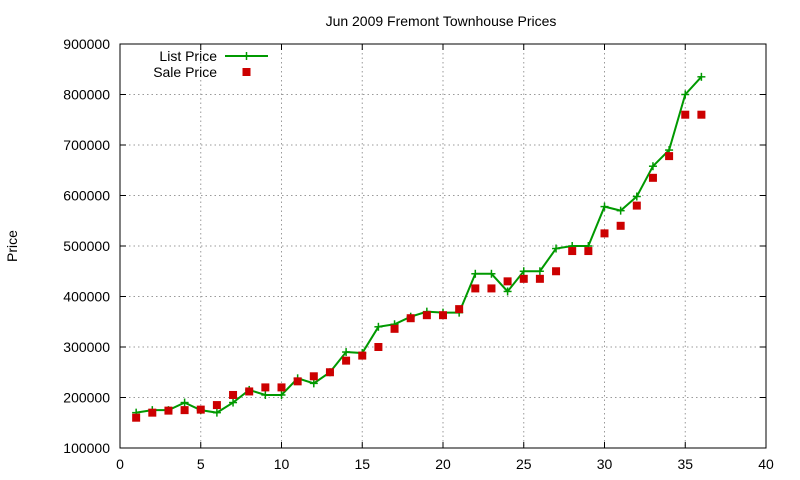 This screenshot has height=480, width=800. Describe the element at coordinates (86, 398) in the screenshot. I see `y-tick-label: 200000` at that location.